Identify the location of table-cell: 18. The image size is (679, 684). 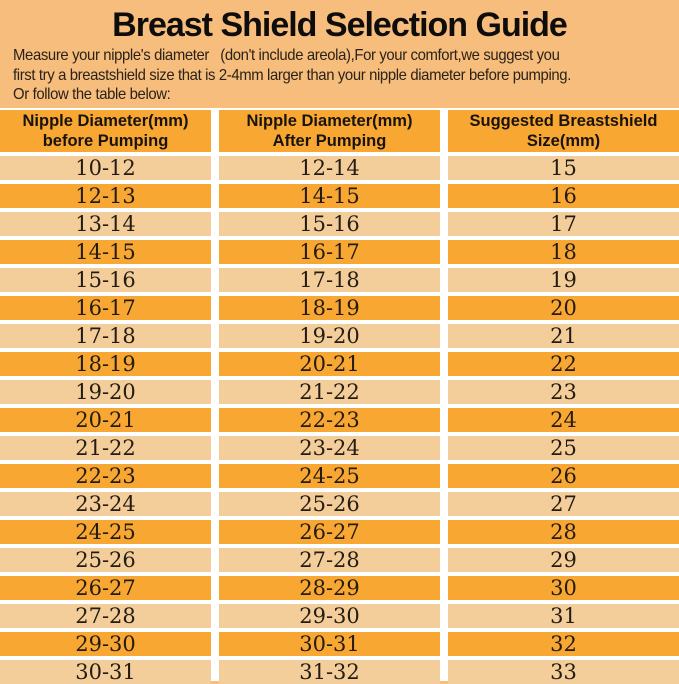
(563, 251).